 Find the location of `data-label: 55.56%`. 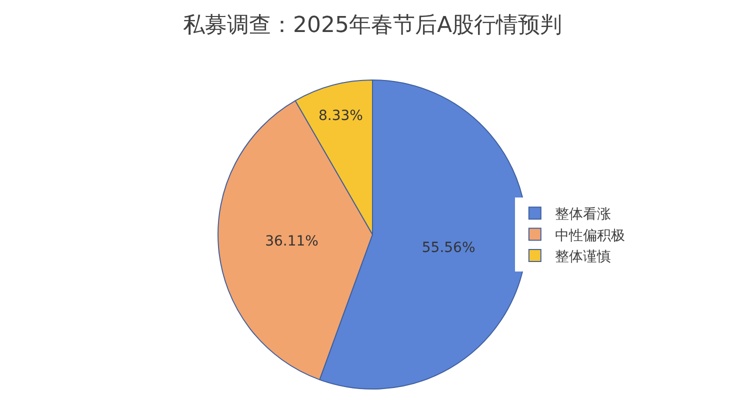

data-label: 55.56% is located at coordinates (449, 248).